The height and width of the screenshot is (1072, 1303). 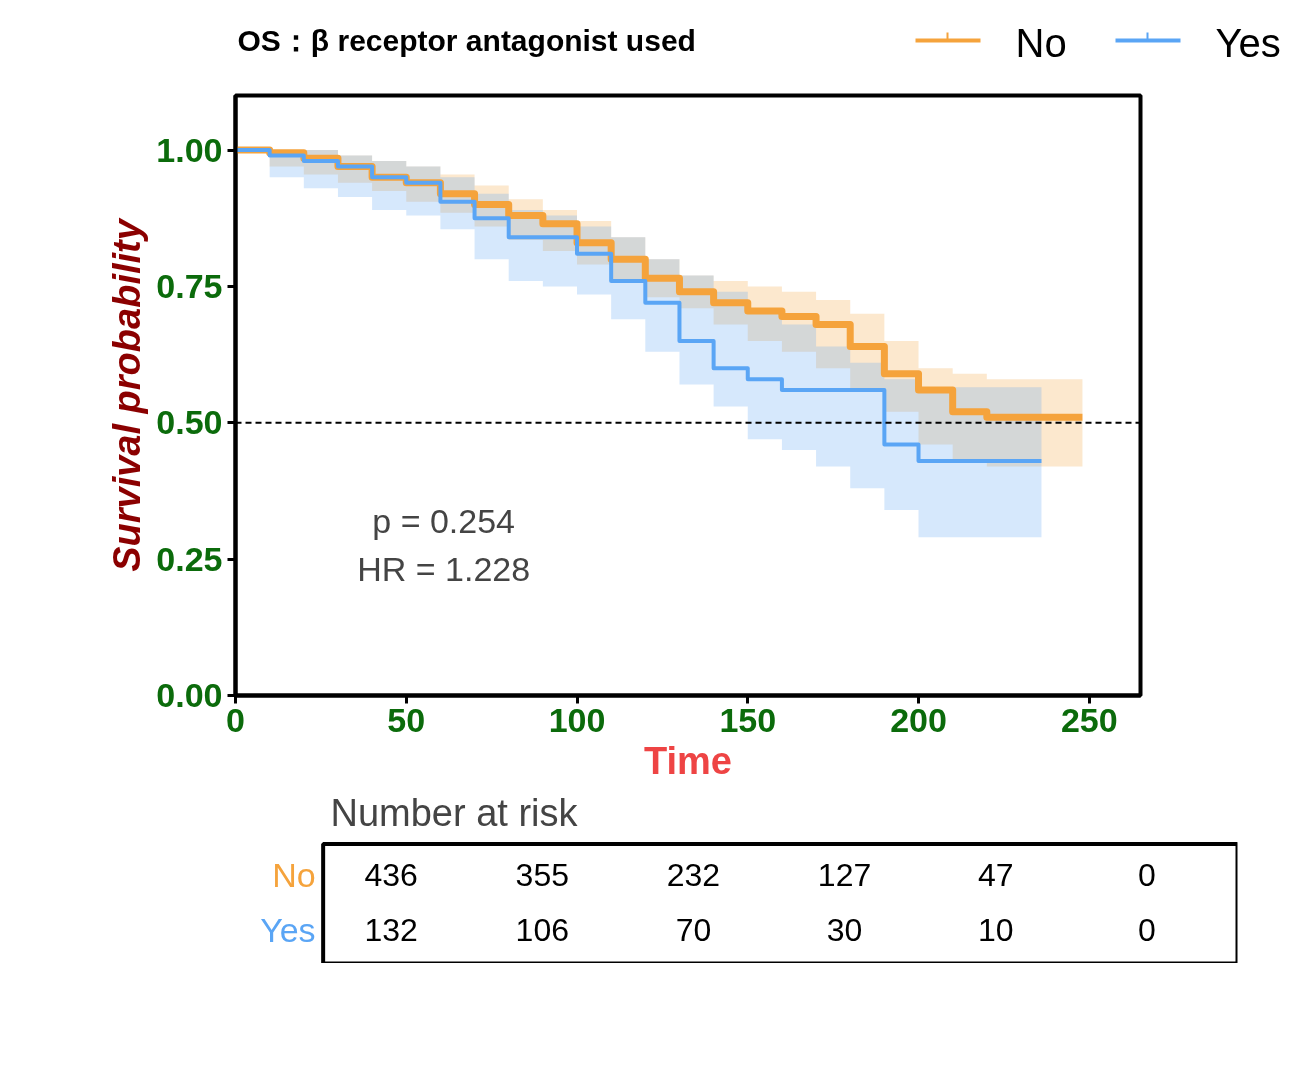 I want to click on data-label: 106, so click(x=542, y=930).